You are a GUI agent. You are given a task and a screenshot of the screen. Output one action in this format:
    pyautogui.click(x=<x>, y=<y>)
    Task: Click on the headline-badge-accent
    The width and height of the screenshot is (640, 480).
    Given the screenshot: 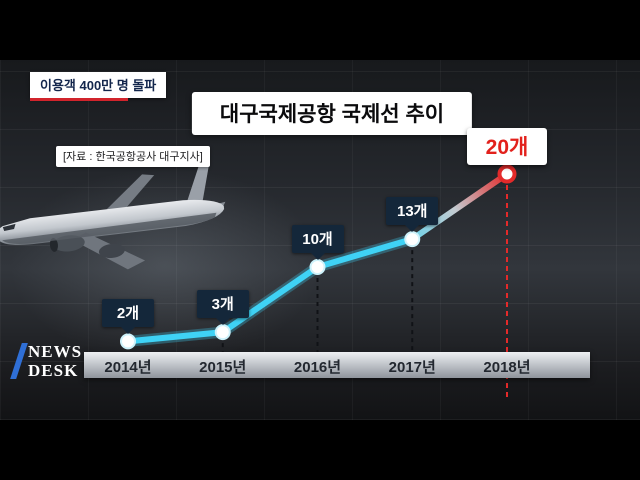 What is the action you would take?
    pyautogui.click(x=79, y=99)
    